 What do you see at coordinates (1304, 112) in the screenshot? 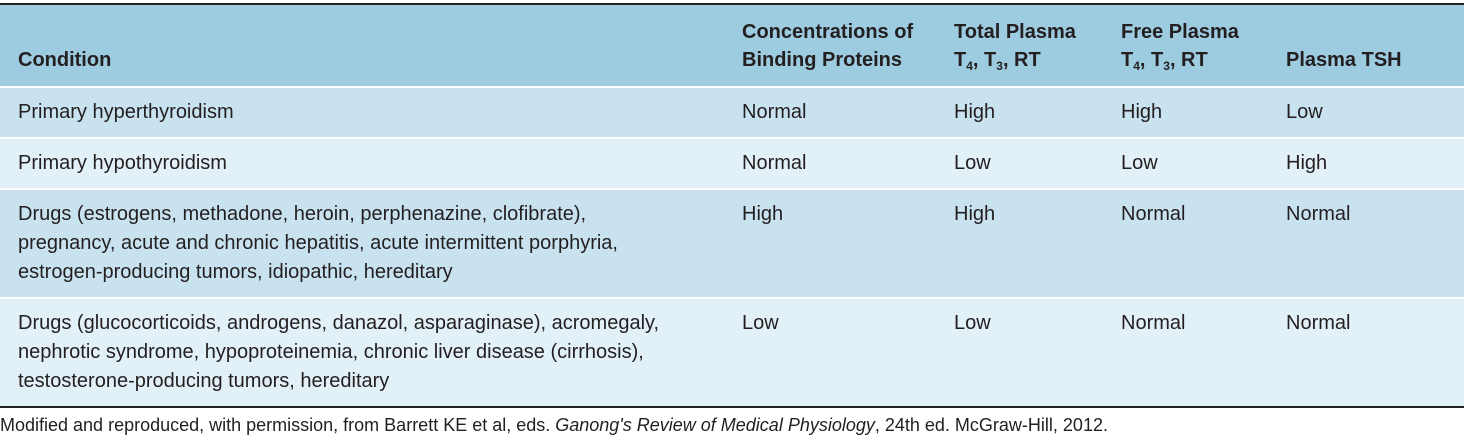
I see `cell-tsh: Low` at bounding box center [1304, 112].